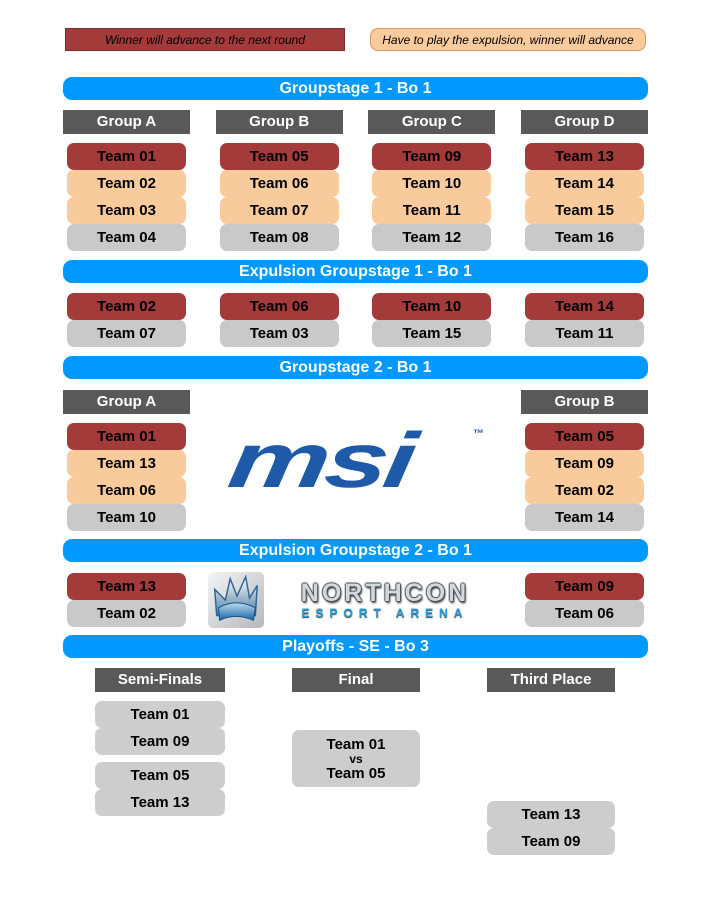 The image size is (717, 918). Describe the element at coordinates (205, 39) in the screenshot. I see `legend-winner-box: Winner will advance to the next round` at that location.